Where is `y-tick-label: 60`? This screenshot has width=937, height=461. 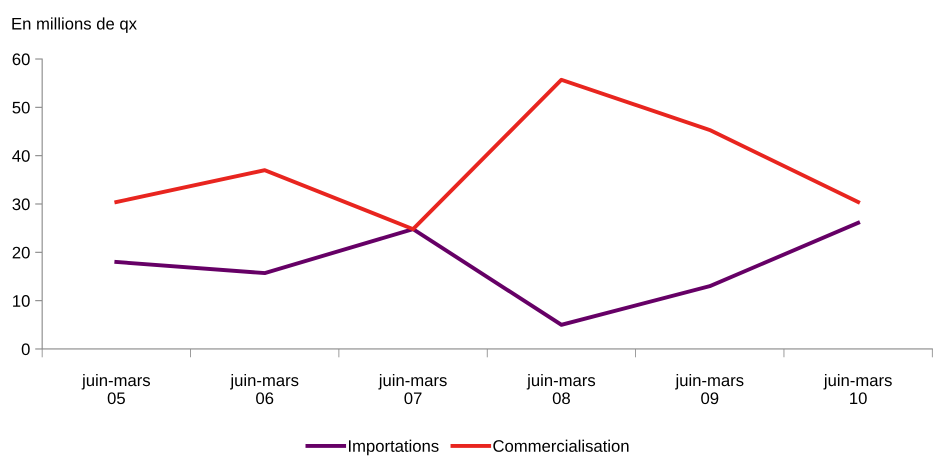
y-tick-label: 60 is located at coordinates (21, 59).